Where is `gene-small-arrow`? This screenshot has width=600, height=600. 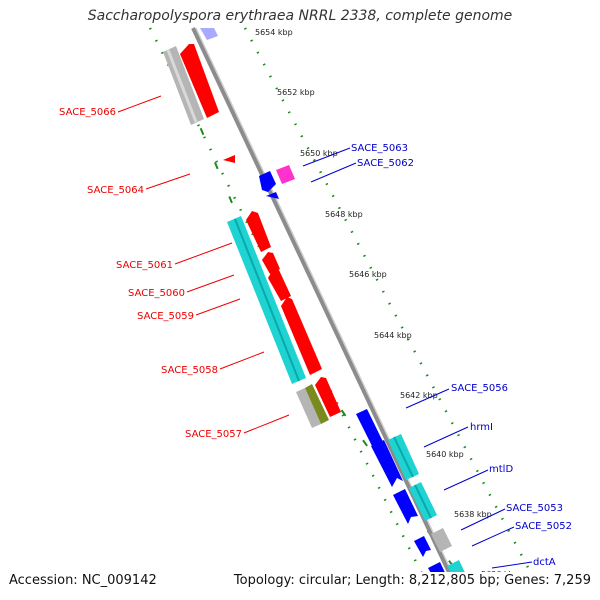 gene-small-arrow is located at coordinates (272, 195).